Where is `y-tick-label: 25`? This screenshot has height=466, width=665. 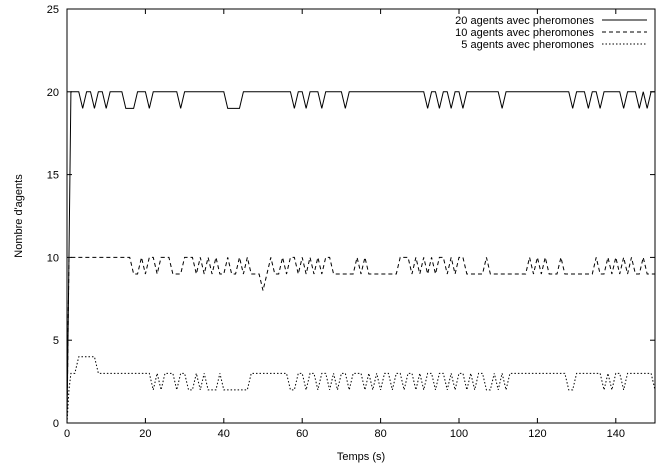
y-tick-label: 25 is located at coordinates (53, 10).